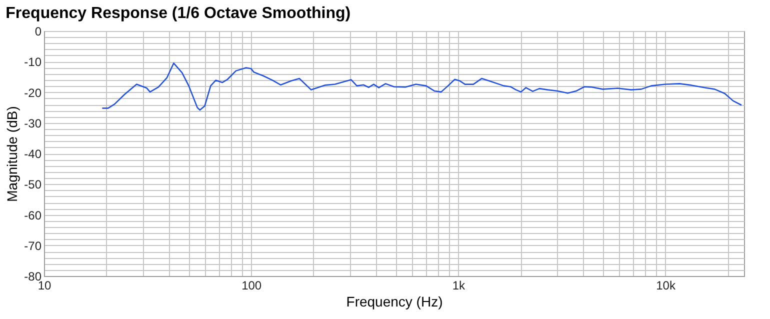  I want to click on y-tick-label: -10, so click(33, 62).